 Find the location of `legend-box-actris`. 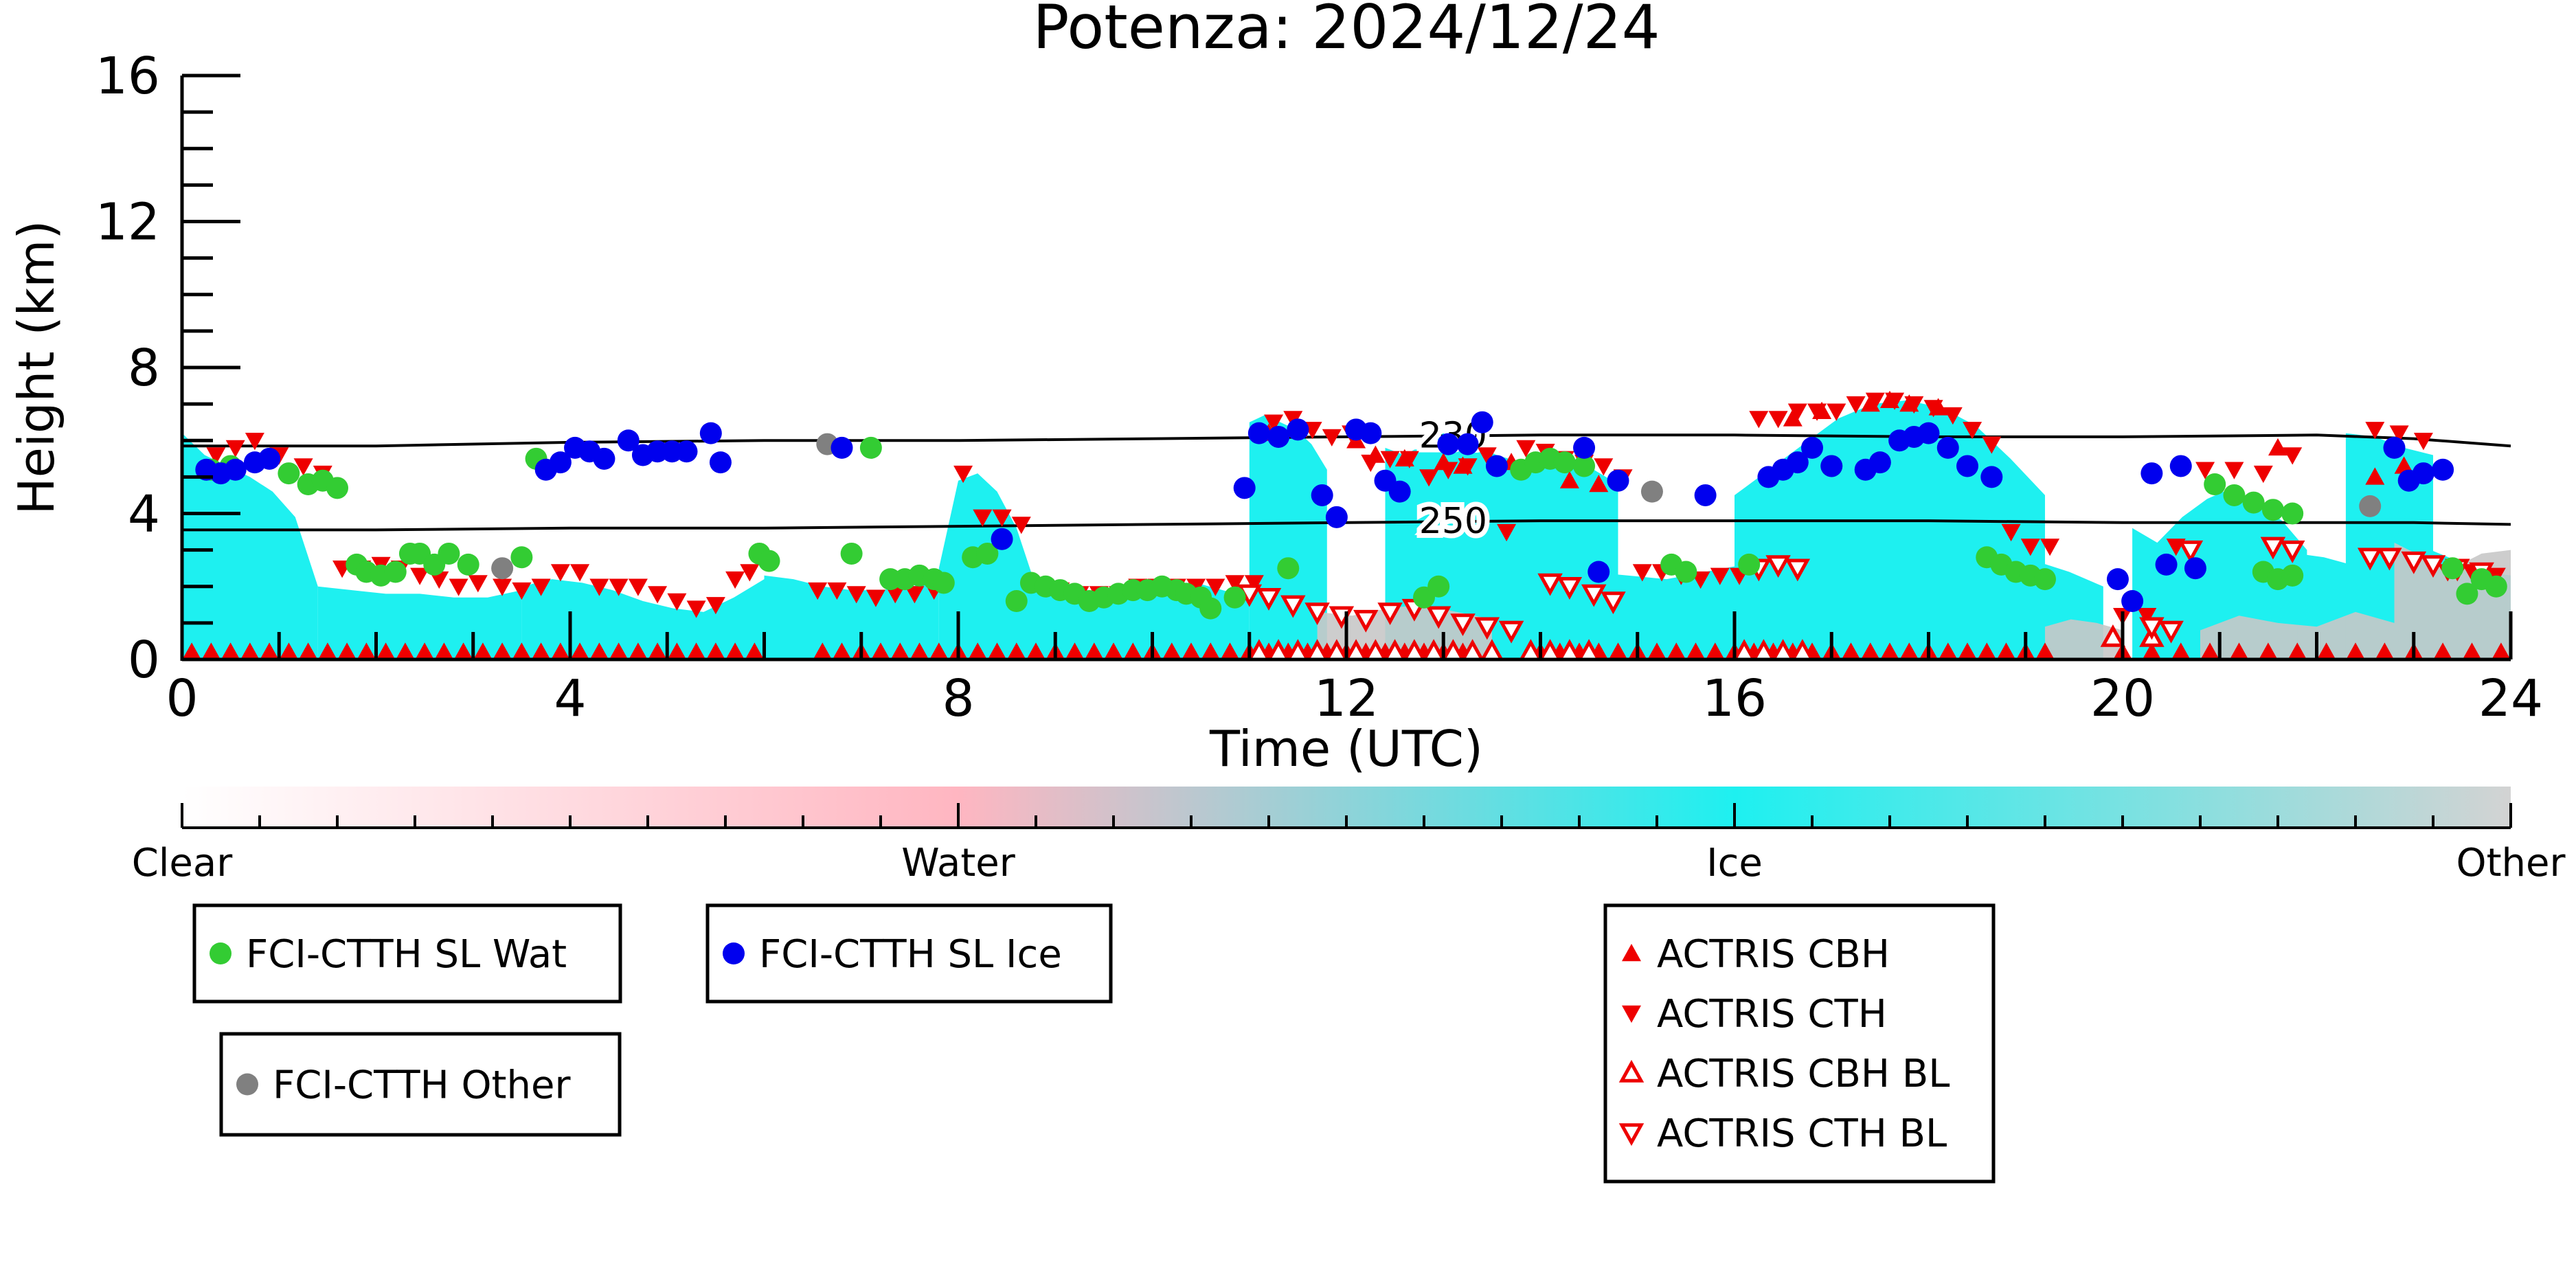

legend-box-actris is located at coordinates (1799, 1043).